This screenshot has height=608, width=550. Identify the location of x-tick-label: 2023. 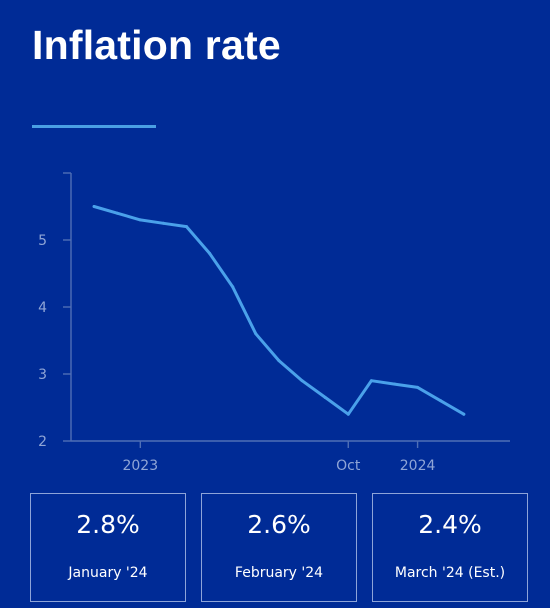
(140, 466).